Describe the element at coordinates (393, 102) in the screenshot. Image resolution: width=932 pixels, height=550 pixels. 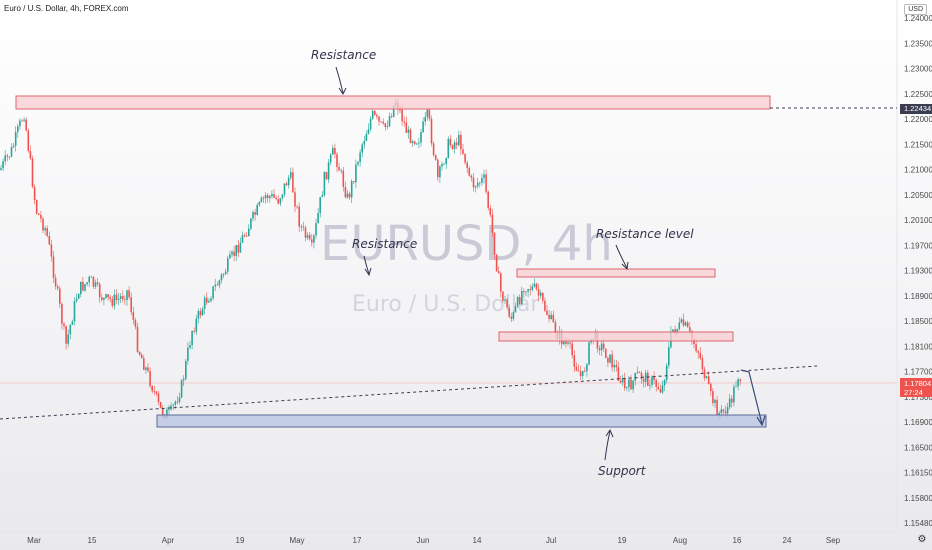
I see `resistance-zone-top` at that location.